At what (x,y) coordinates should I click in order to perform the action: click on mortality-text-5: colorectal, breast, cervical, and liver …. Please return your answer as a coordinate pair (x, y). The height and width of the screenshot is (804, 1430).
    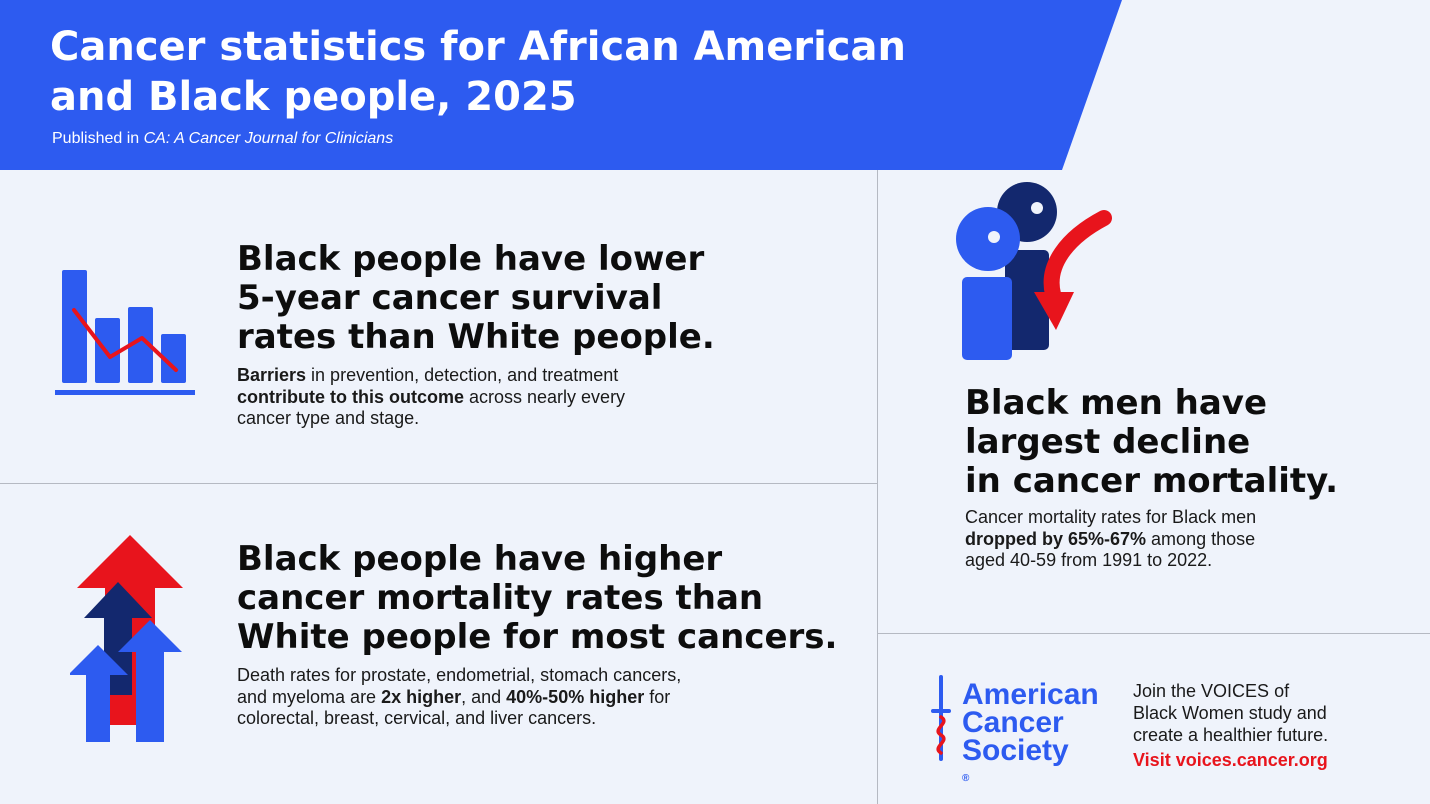
    Looking at the image, I should click on (417, 718).